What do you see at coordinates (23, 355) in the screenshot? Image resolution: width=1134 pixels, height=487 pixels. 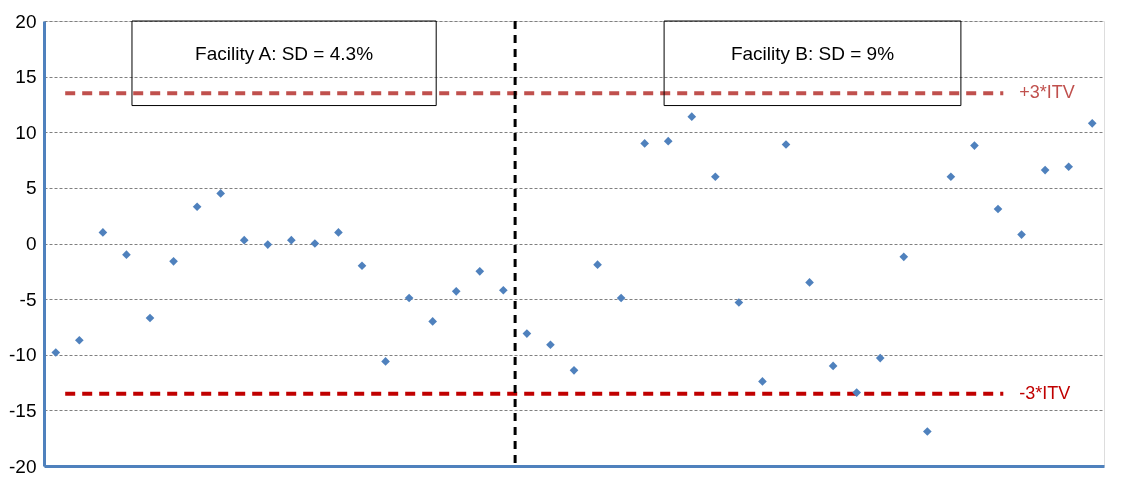 I see `y-tick-label: -10` at bounding box center [23, 355].